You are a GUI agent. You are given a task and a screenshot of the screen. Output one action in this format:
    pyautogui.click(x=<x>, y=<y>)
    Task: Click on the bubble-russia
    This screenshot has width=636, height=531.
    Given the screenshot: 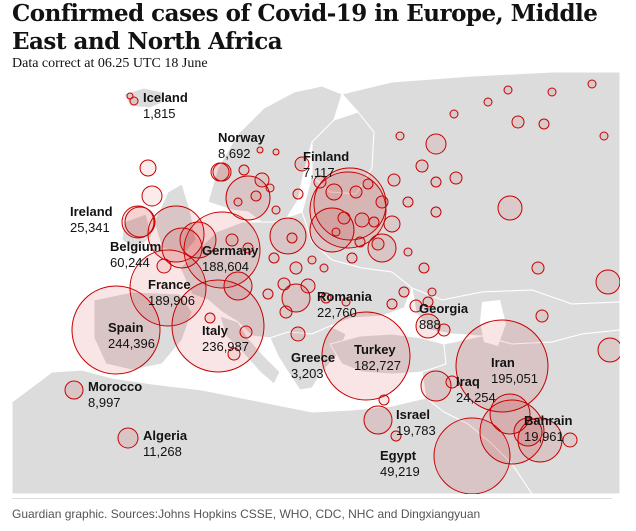 What is the action you would take?
    pyautogui.click(x=348, y=210)
    